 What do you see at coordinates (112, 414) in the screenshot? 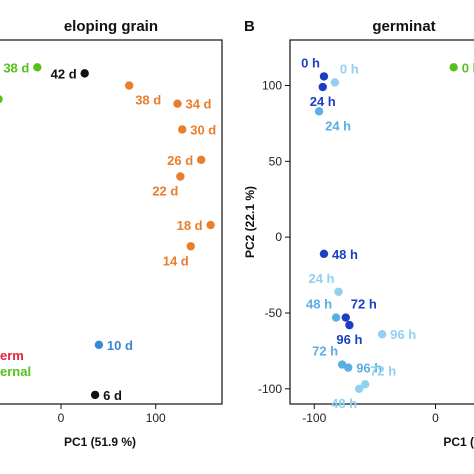
I see `panel-a-ticks: 0 100` at bounding box center [112, 414].